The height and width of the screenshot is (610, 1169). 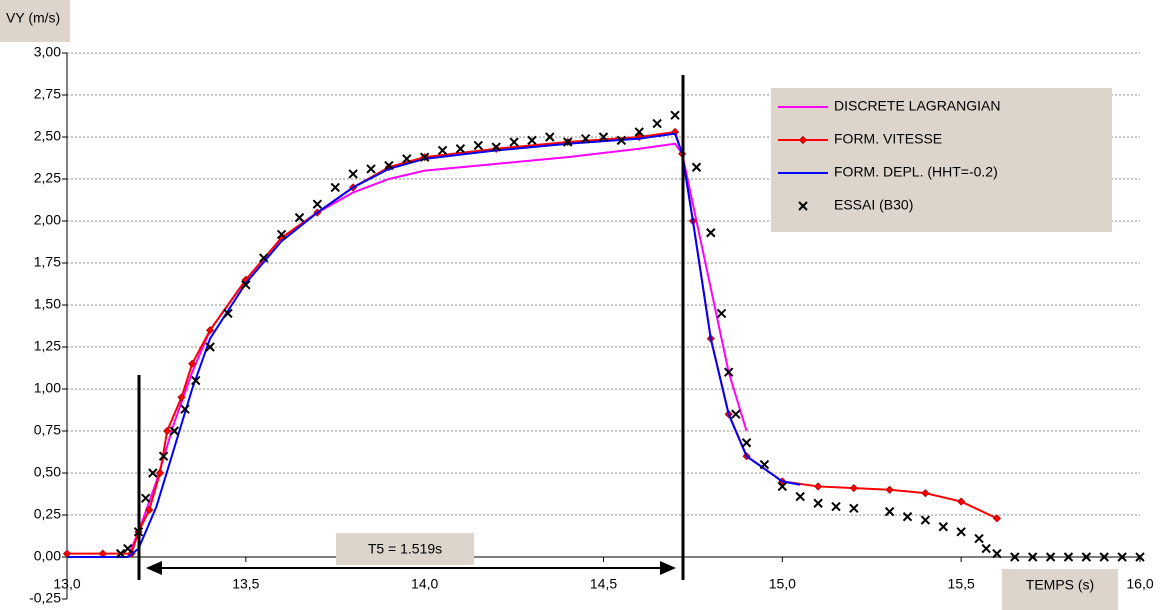 What do you see at coordinates (47, 514) in the screenshot?
I see `y-tick-label: 0,25` at bounding box center [47, 514].